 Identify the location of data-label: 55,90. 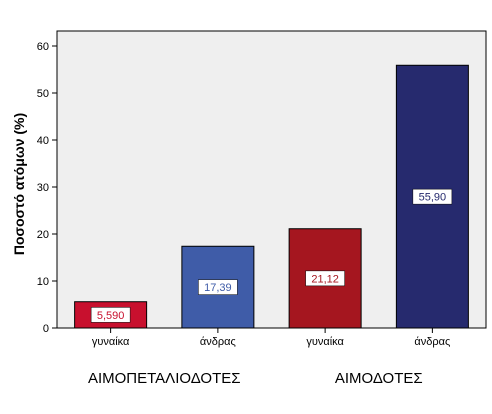
(433, 198).